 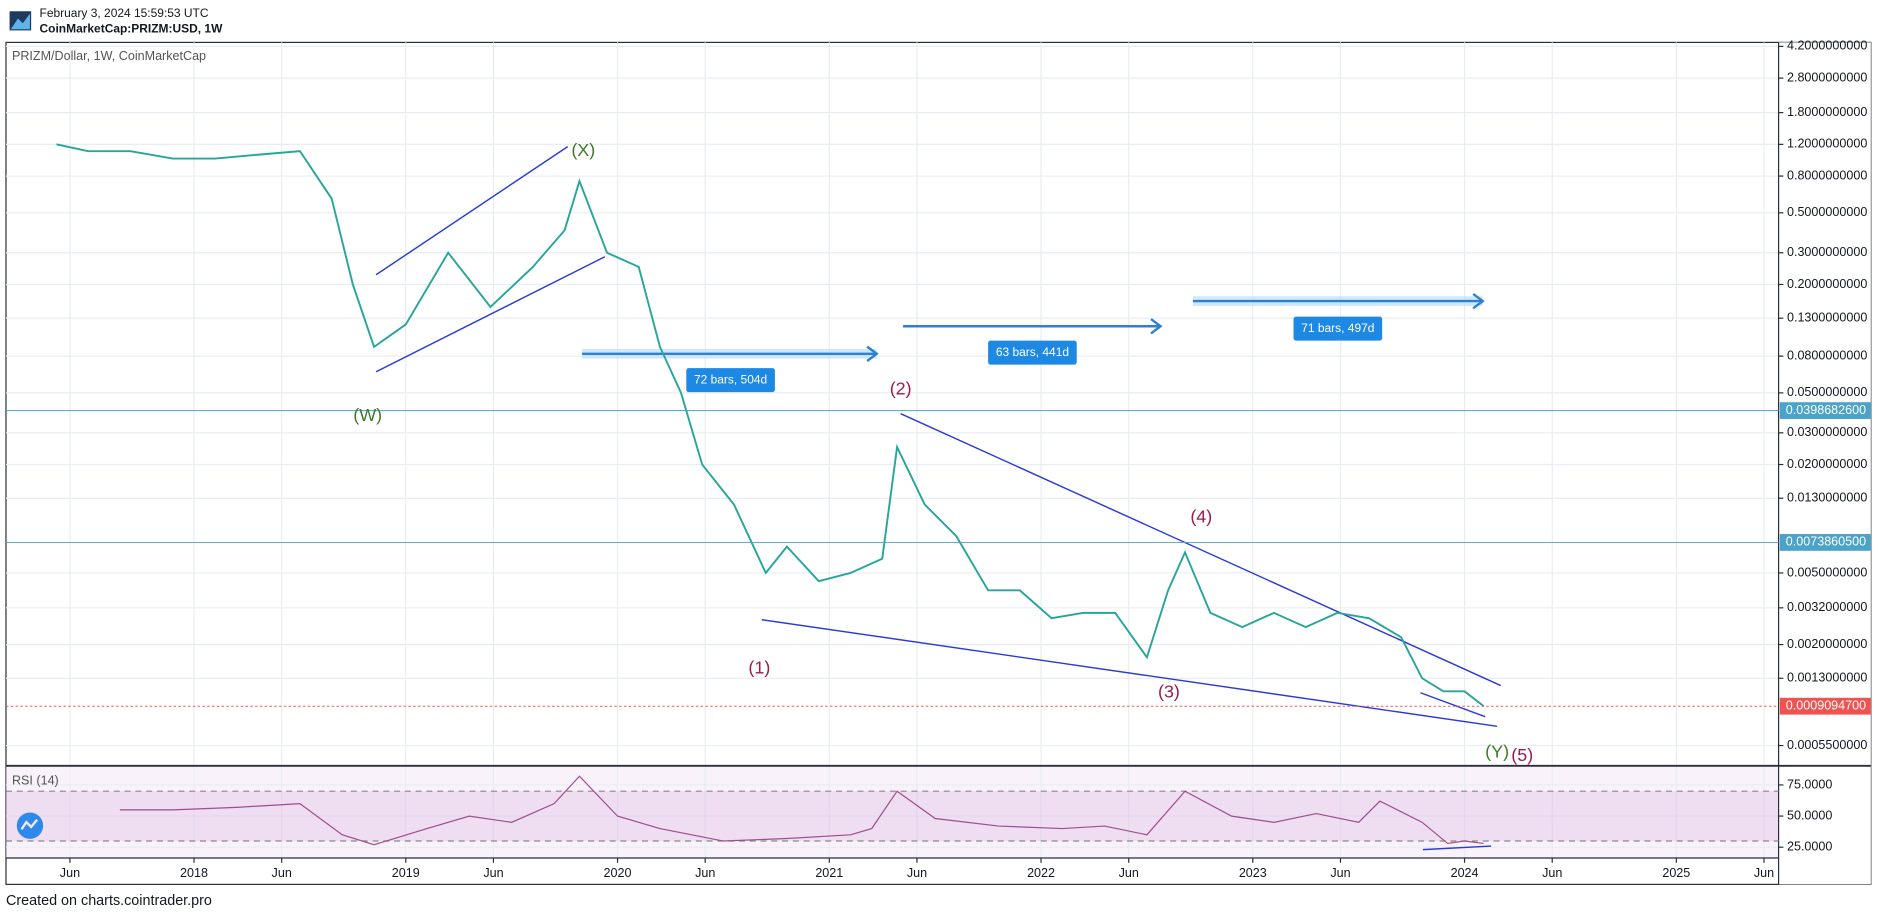 I want to click on series-line, so click(x=801, y=810).